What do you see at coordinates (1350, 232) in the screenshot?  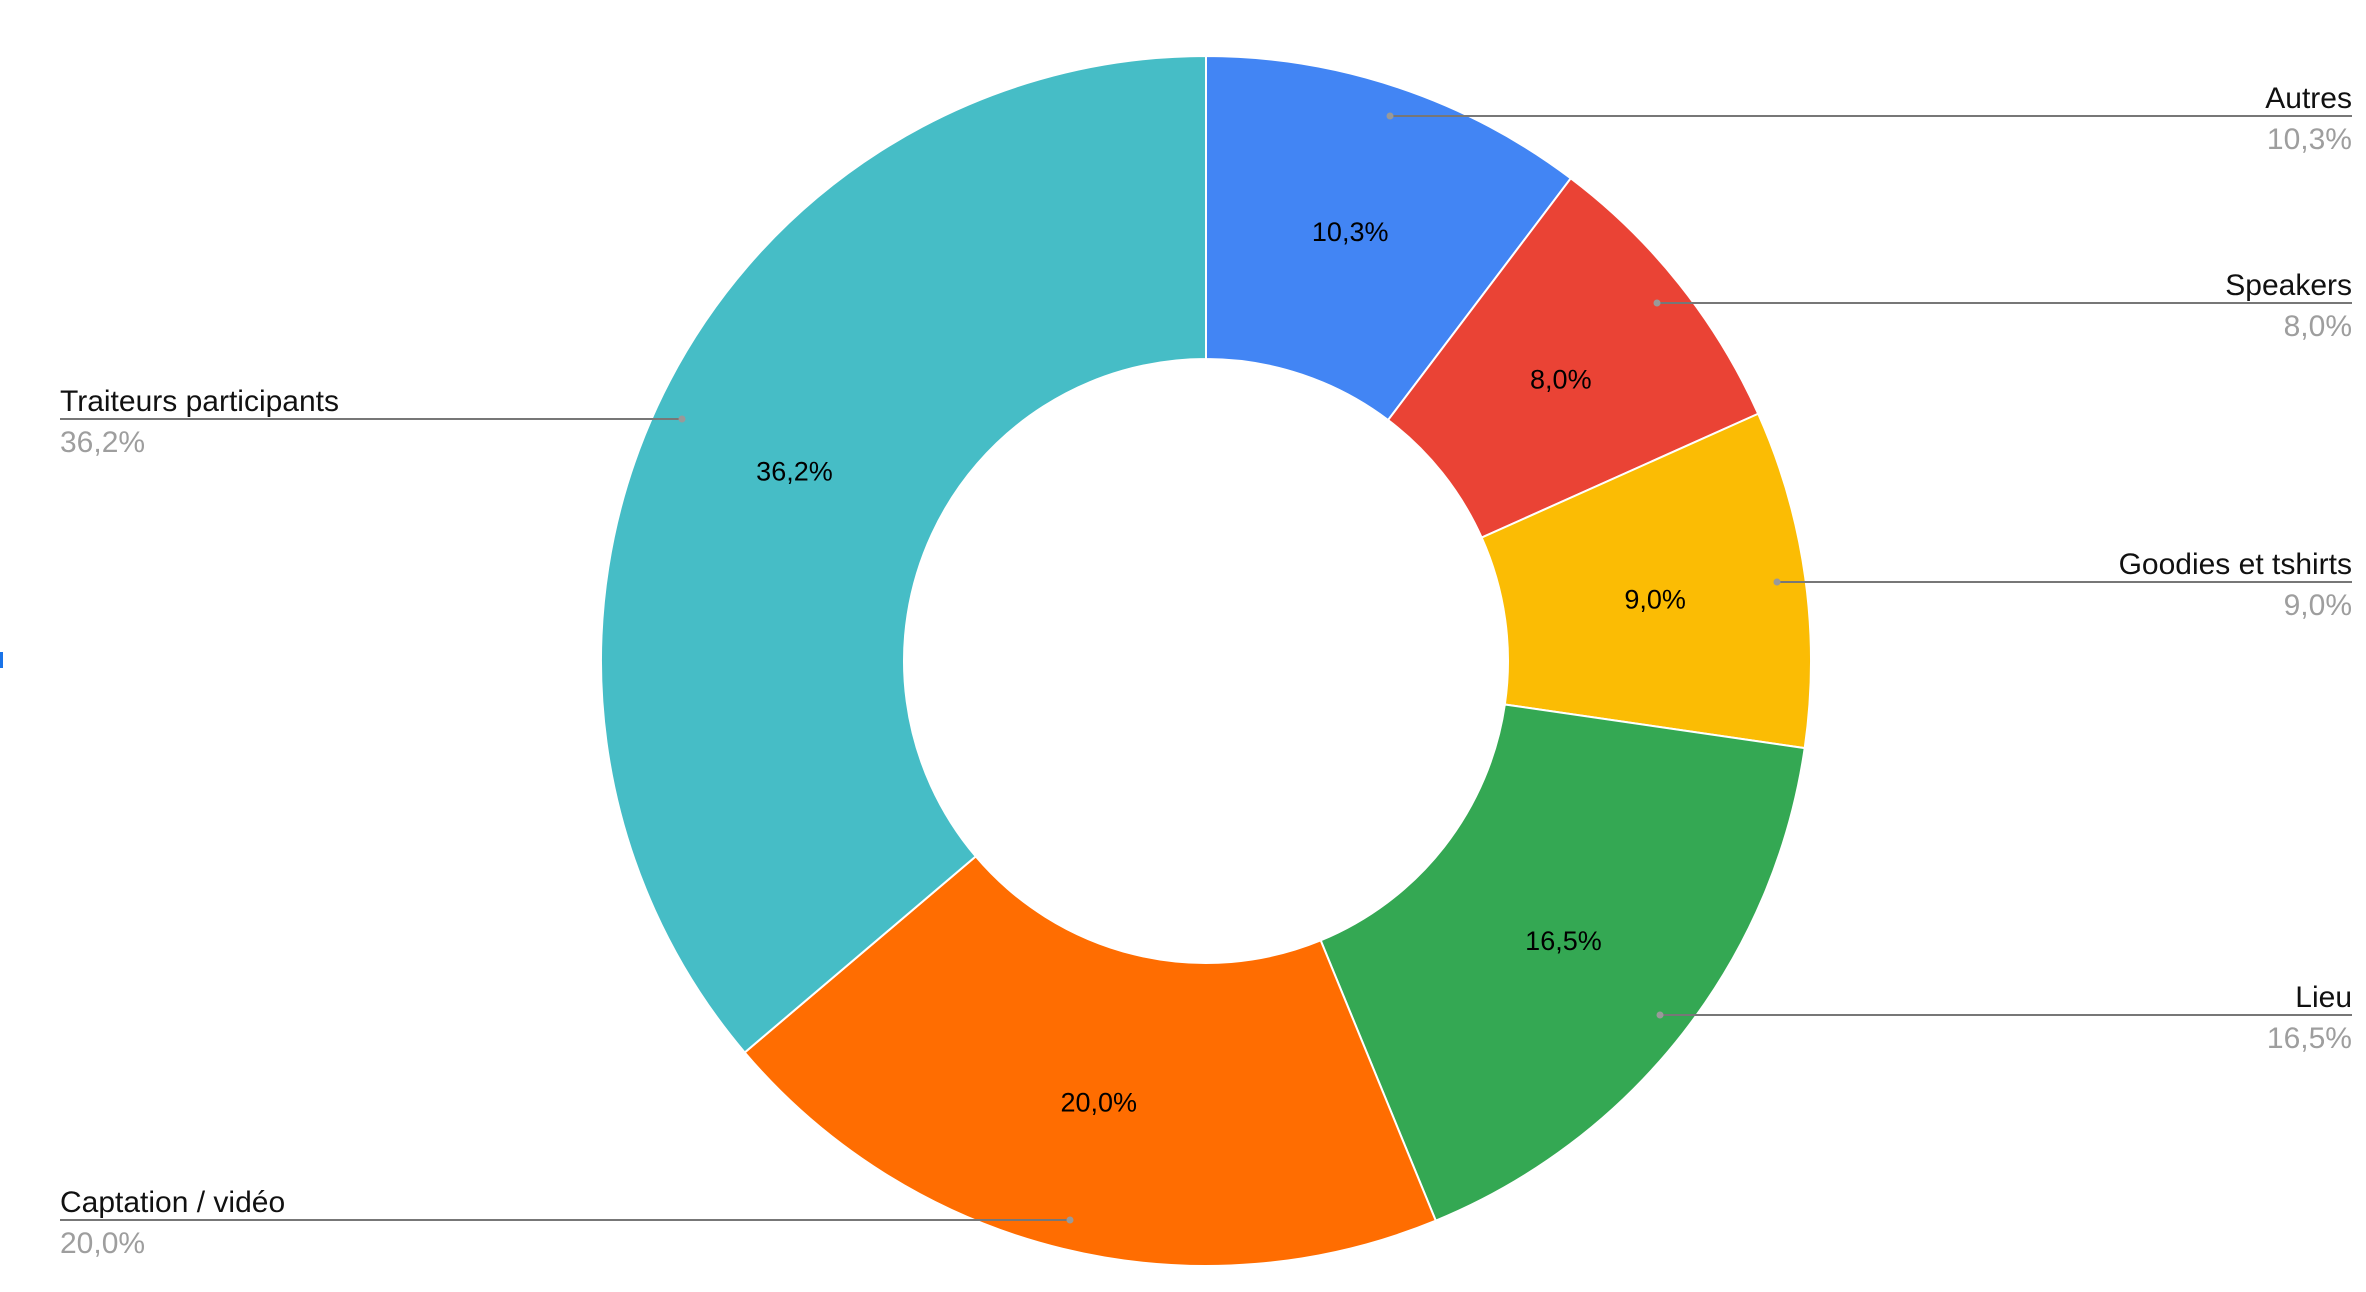 I see `slice-value-label: 10,3%` at bounding box center [1350, 232].